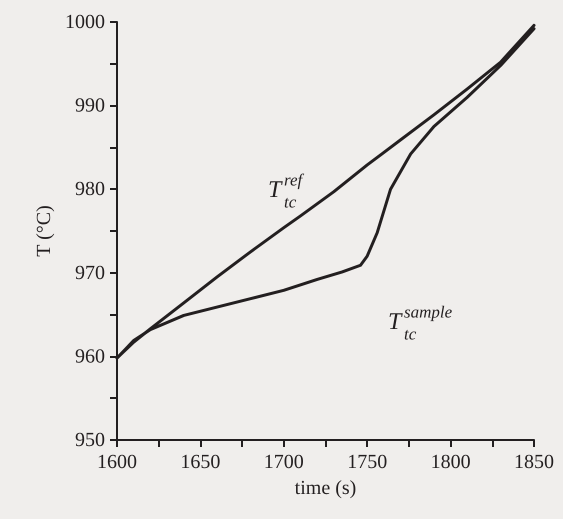  I want to click on y-axis-title: T (°C), so click(44, 231).